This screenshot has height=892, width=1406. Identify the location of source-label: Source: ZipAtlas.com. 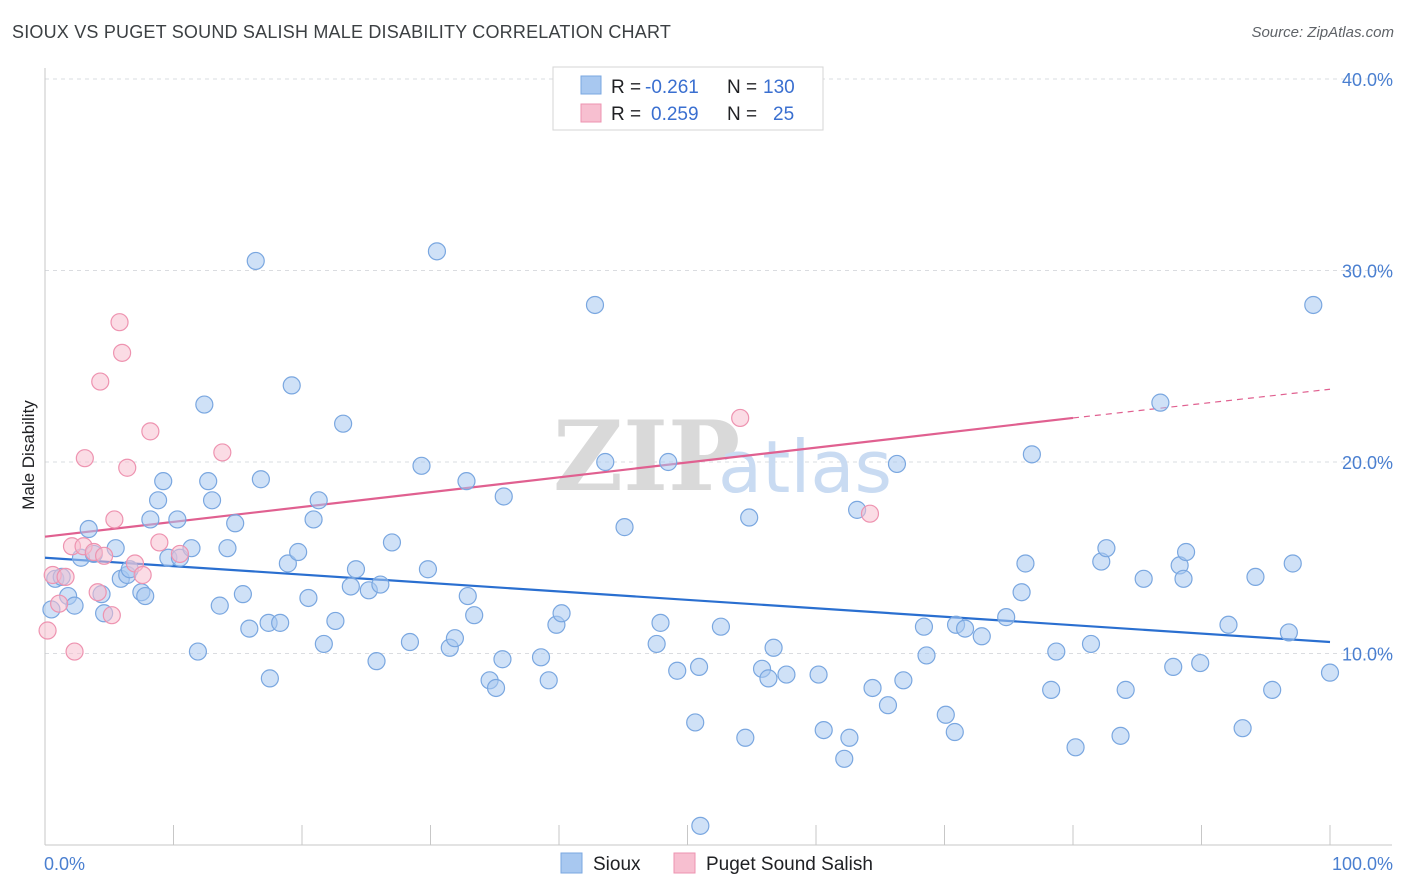
(1322, 32).